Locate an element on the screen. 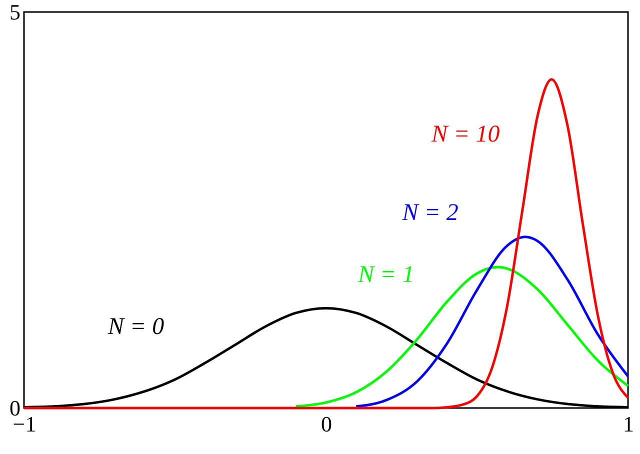 The image size is (640, 454). series-label: N = 10 is located at coordinates (465, 134).